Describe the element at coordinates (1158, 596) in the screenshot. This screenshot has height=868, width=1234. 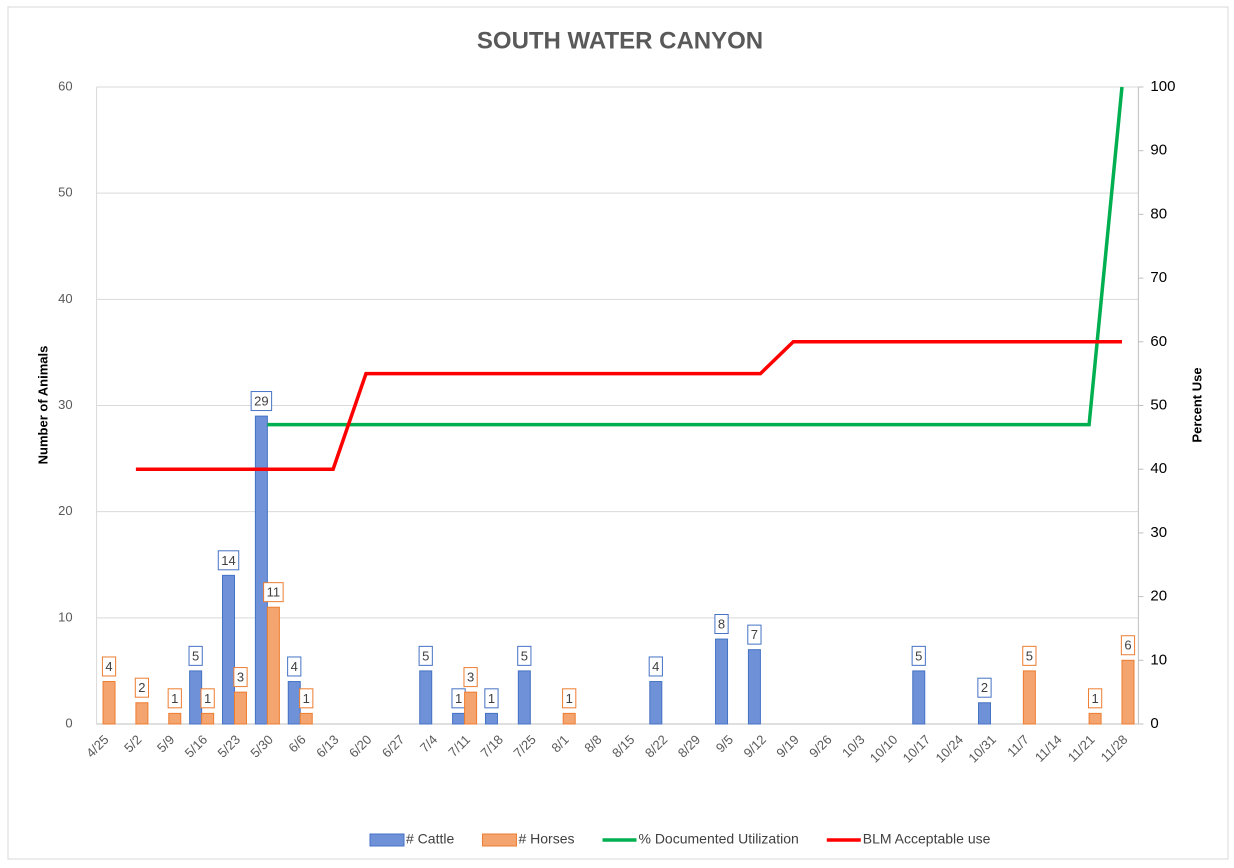
I see `y2-tick-label: 20` at that location.